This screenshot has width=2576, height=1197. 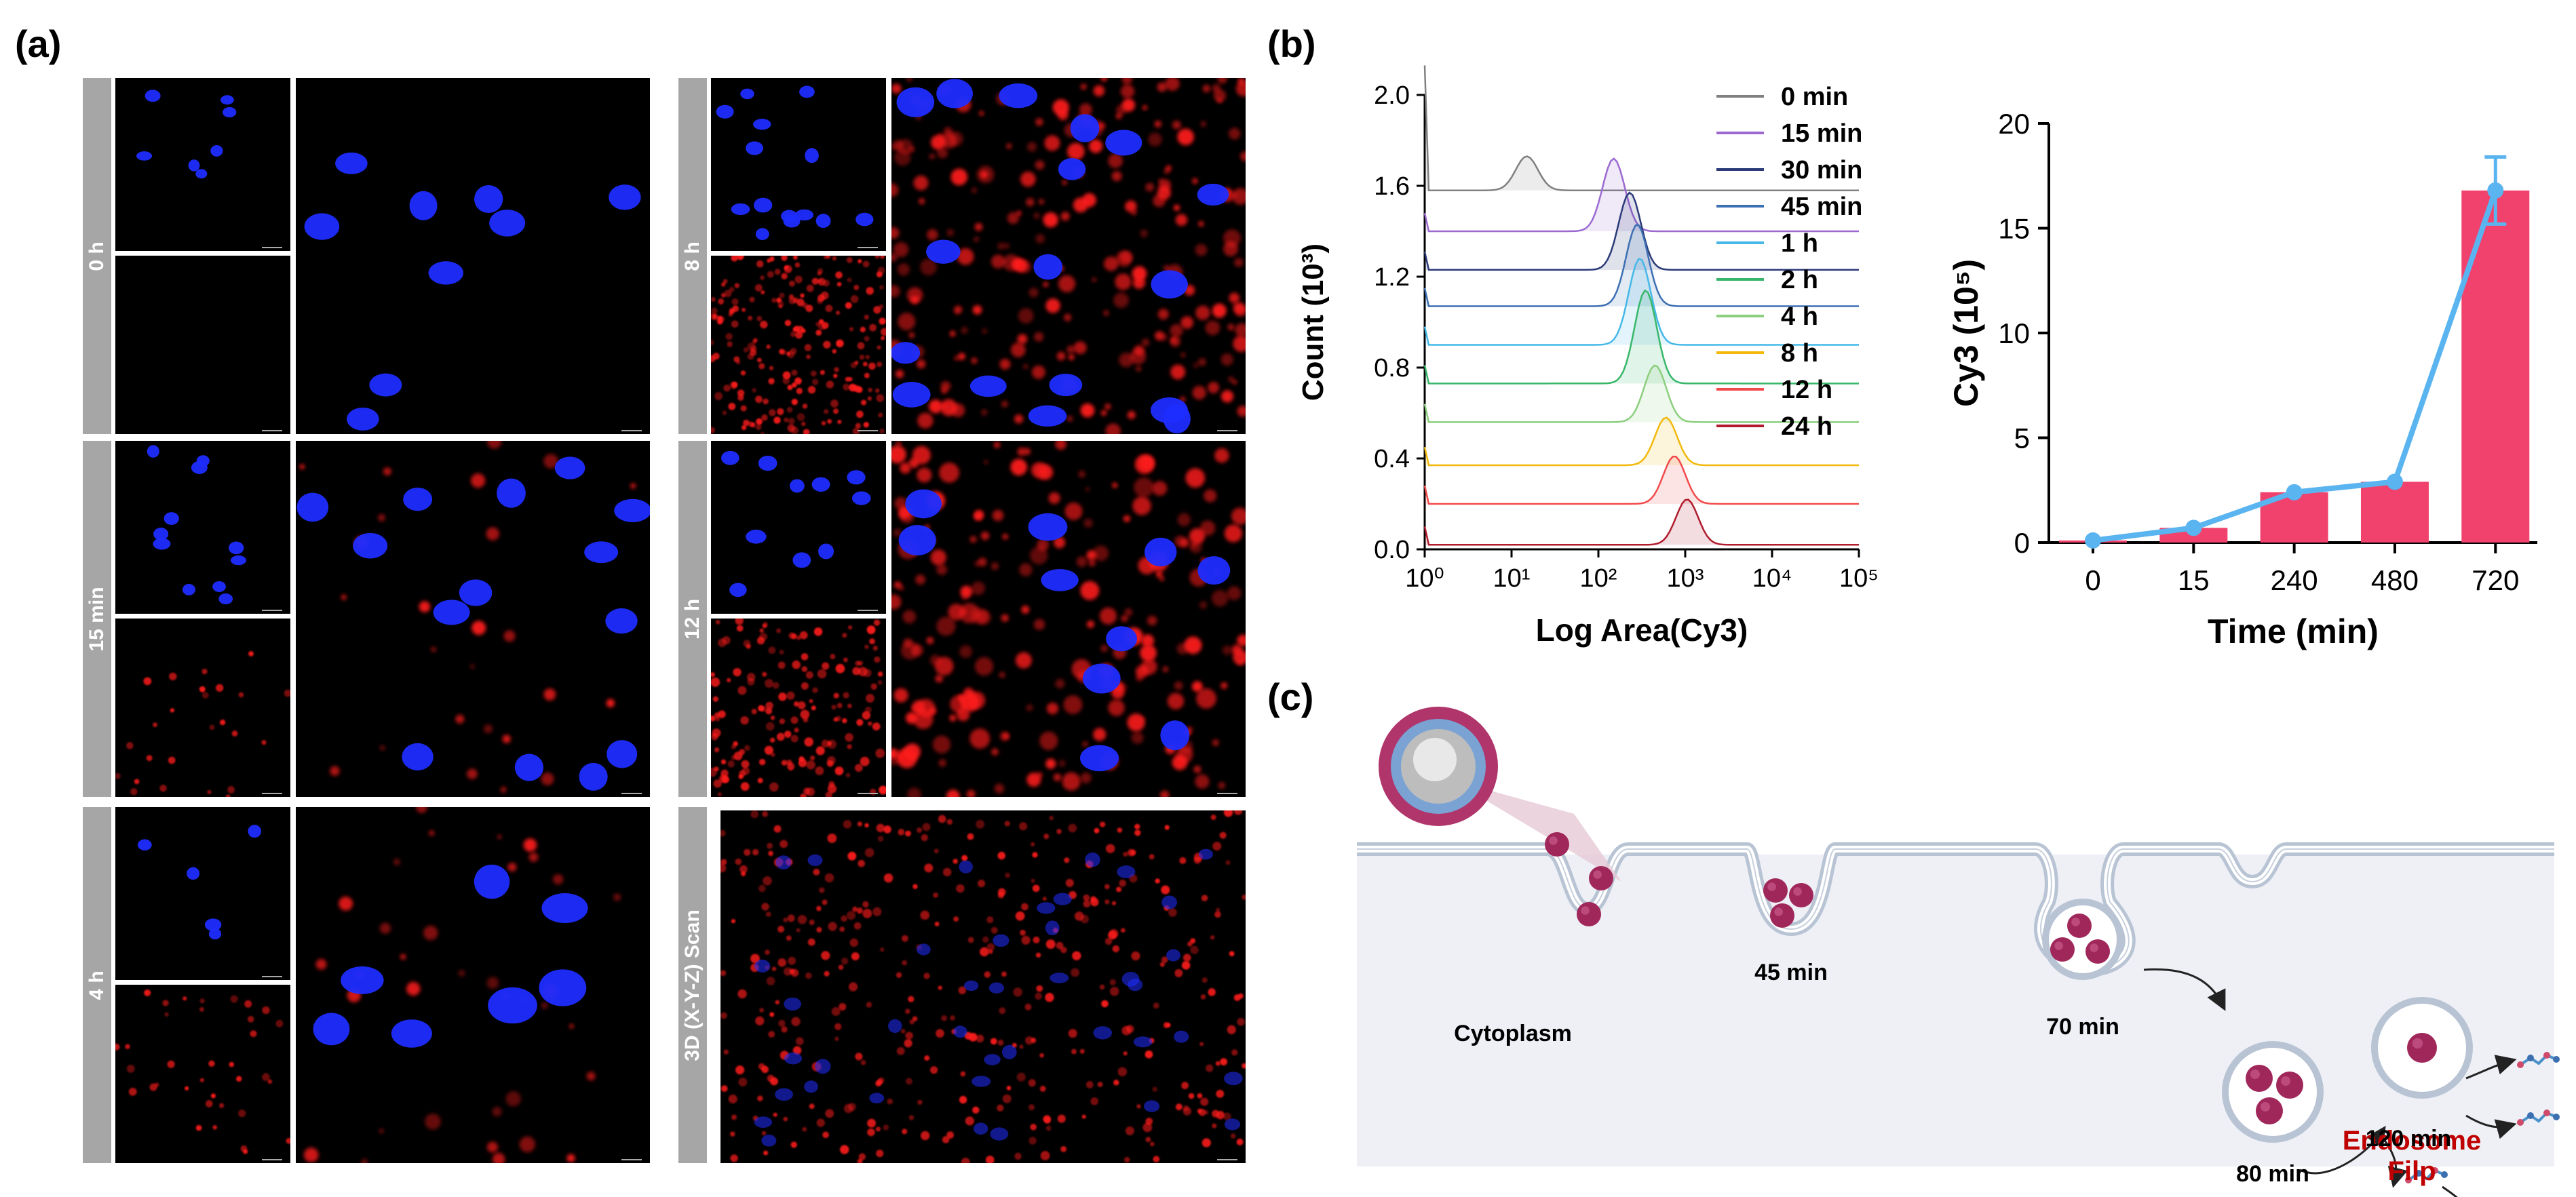 What do you see at coordinates (2014, 333) in the screenshot?
I see `y-tick-label: 10` at bounding box center [2014, 333].